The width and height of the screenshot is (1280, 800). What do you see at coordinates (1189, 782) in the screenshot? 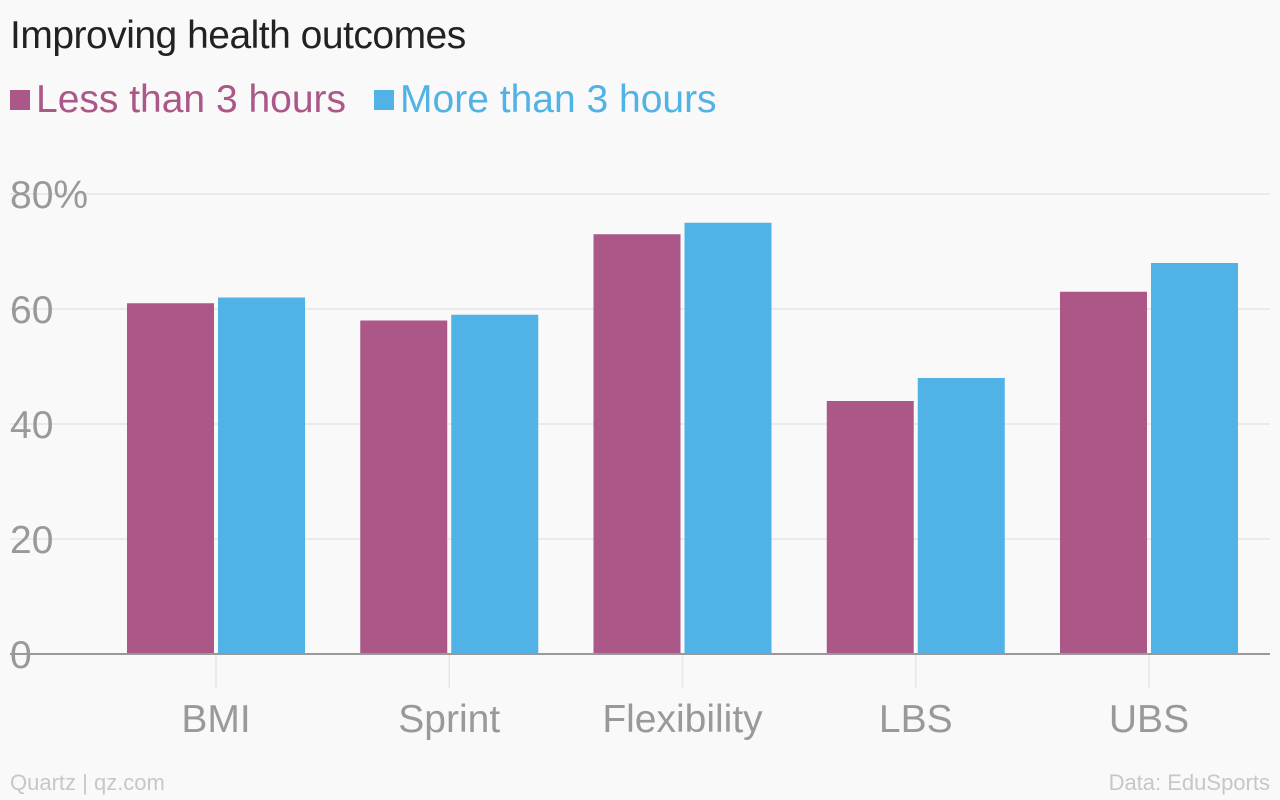
I see `footer-source-right: Data: EduSports` at bounding box center [1189, 782].